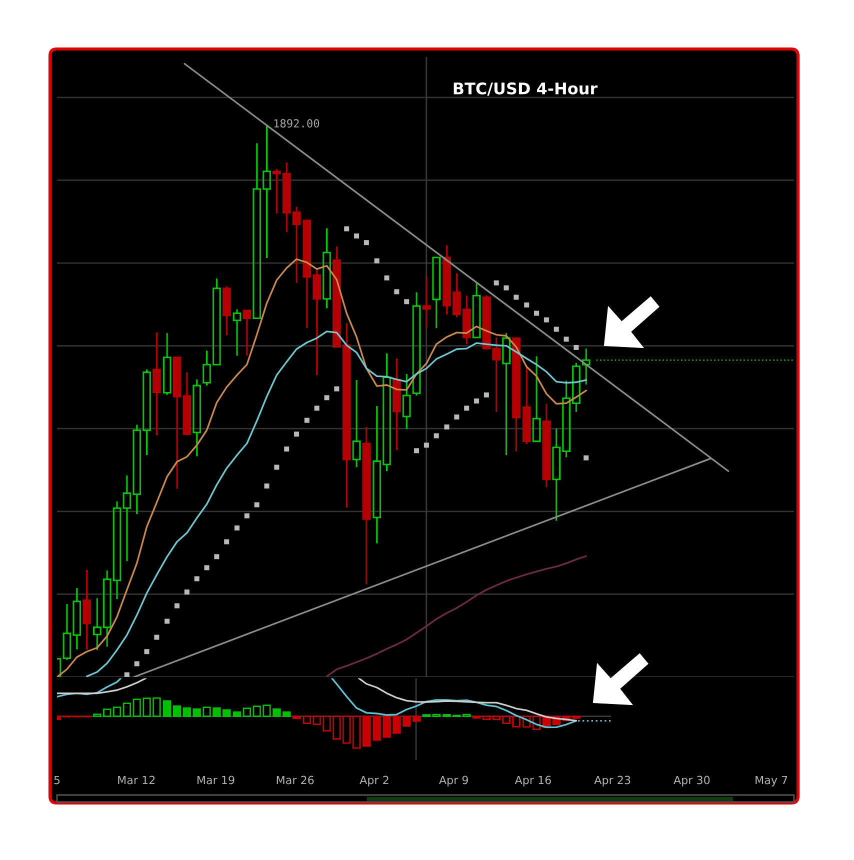  What do you see at coordinates (57, 780) in the screenshot?
I see `x-tick-label: 5` at bounding box center [57, 780].